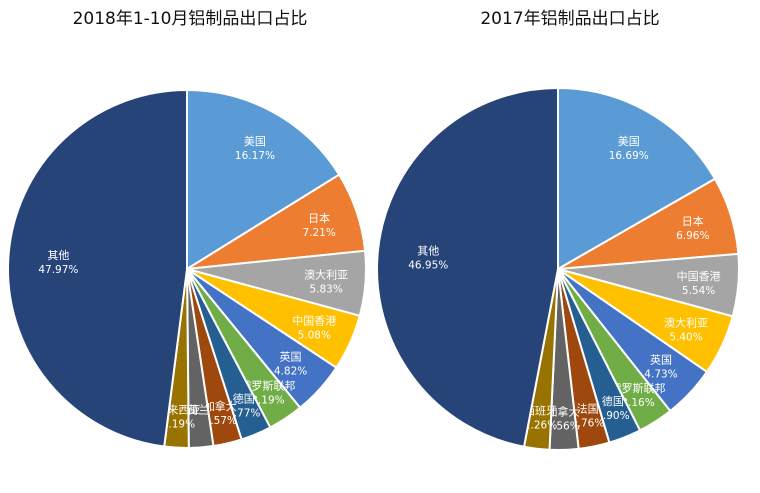 The image size is (760, 493). I want to click on slice-label-1-0: 美国, so click(629, 141).